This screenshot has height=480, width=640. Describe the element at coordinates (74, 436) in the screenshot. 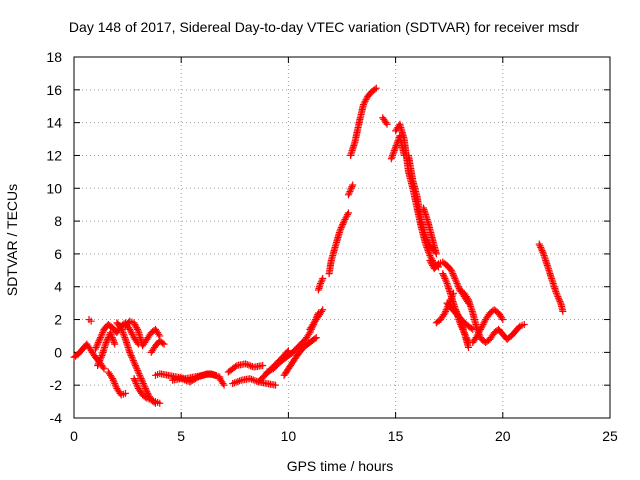

I see `x-tick-label: 0` at that location.